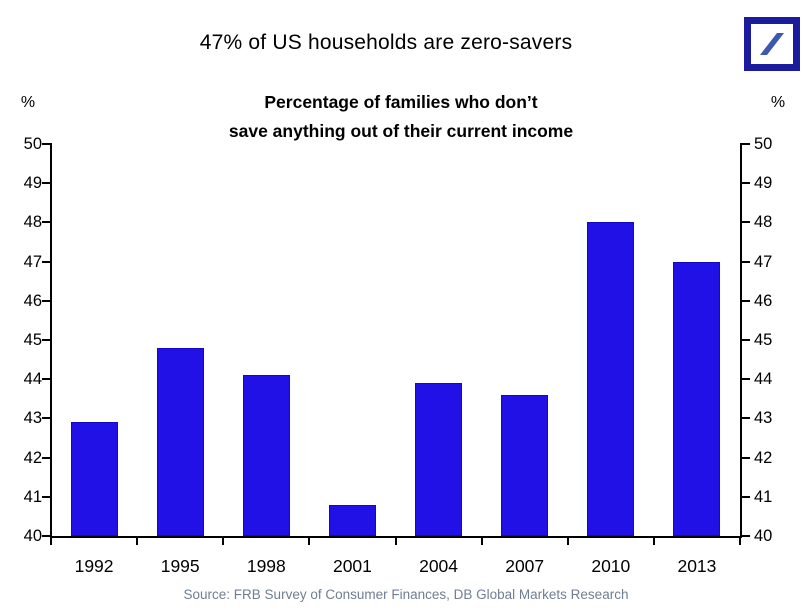  I want to click on y-tick-label-right: 49, so click(763, 183).